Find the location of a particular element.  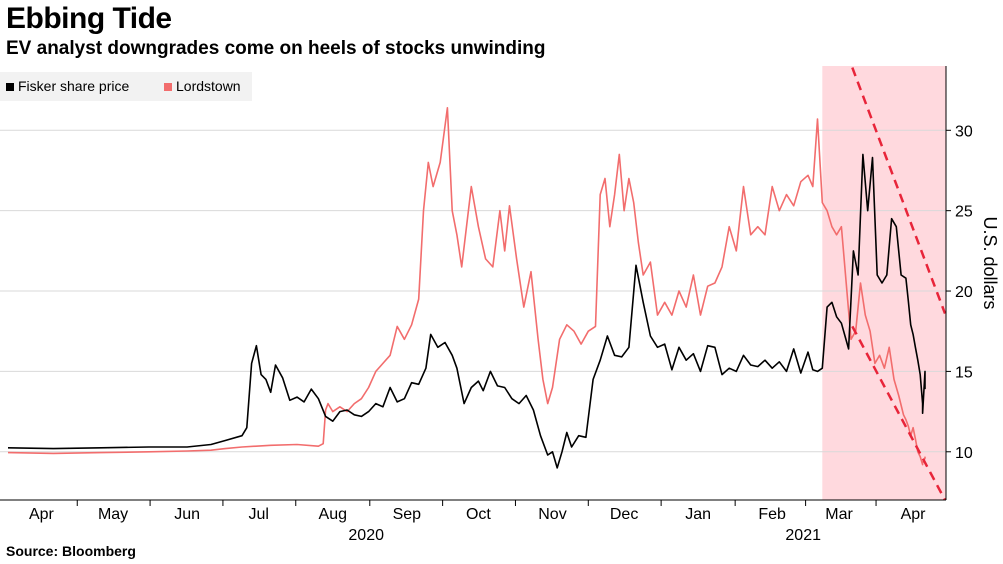

year-label: 2020 is located at coordinates (366, 535).